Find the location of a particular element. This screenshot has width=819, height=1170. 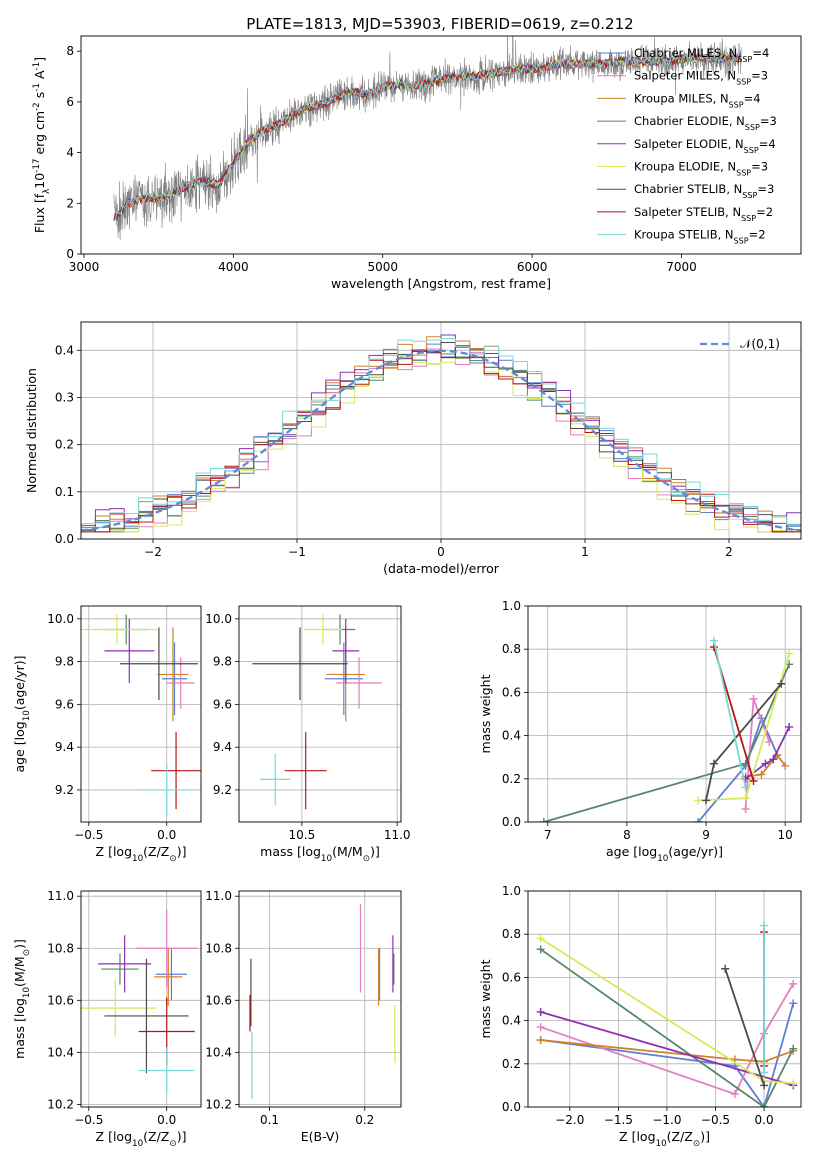

gaussian-curve is located at coordinates (441, 440).